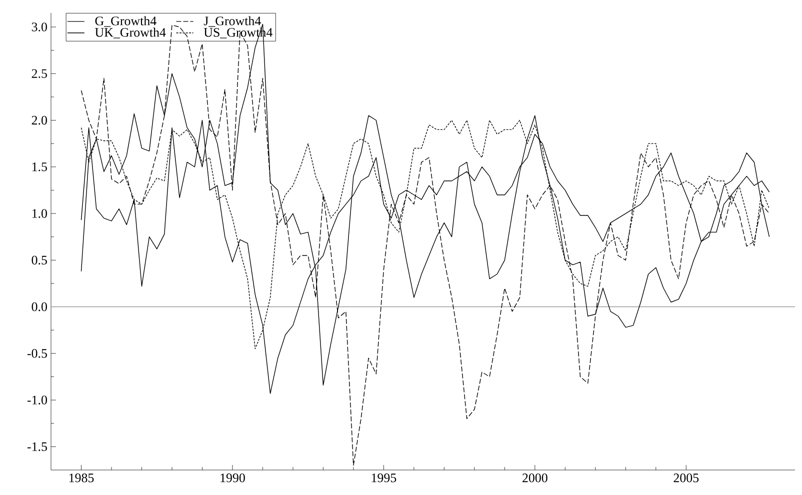  What do you see at coordinates (39, 213) in the screenshot?
I see `y-tick-label: 1.0` at bounding box center [39, 213].